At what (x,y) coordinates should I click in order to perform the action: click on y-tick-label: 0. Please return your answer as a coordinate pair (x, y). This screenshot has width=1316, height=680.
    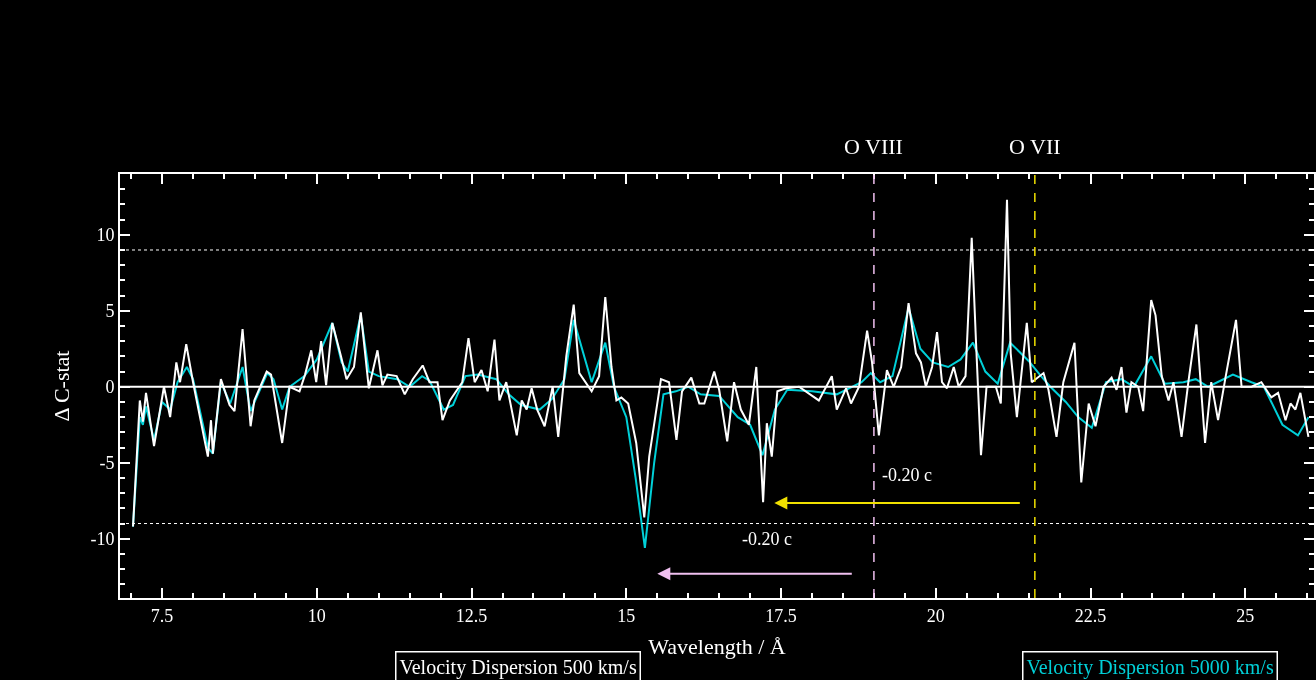
    Looking at the image, I should click on (110, 387).